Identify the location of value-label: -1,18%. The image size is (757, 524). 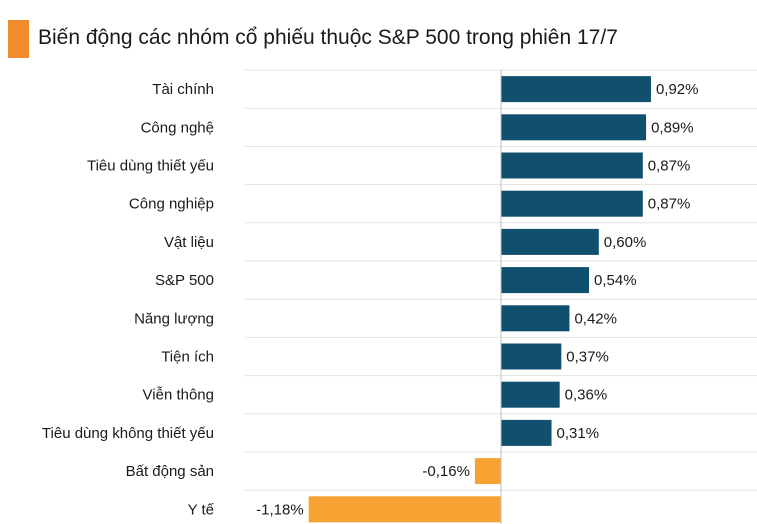
(280, 509).